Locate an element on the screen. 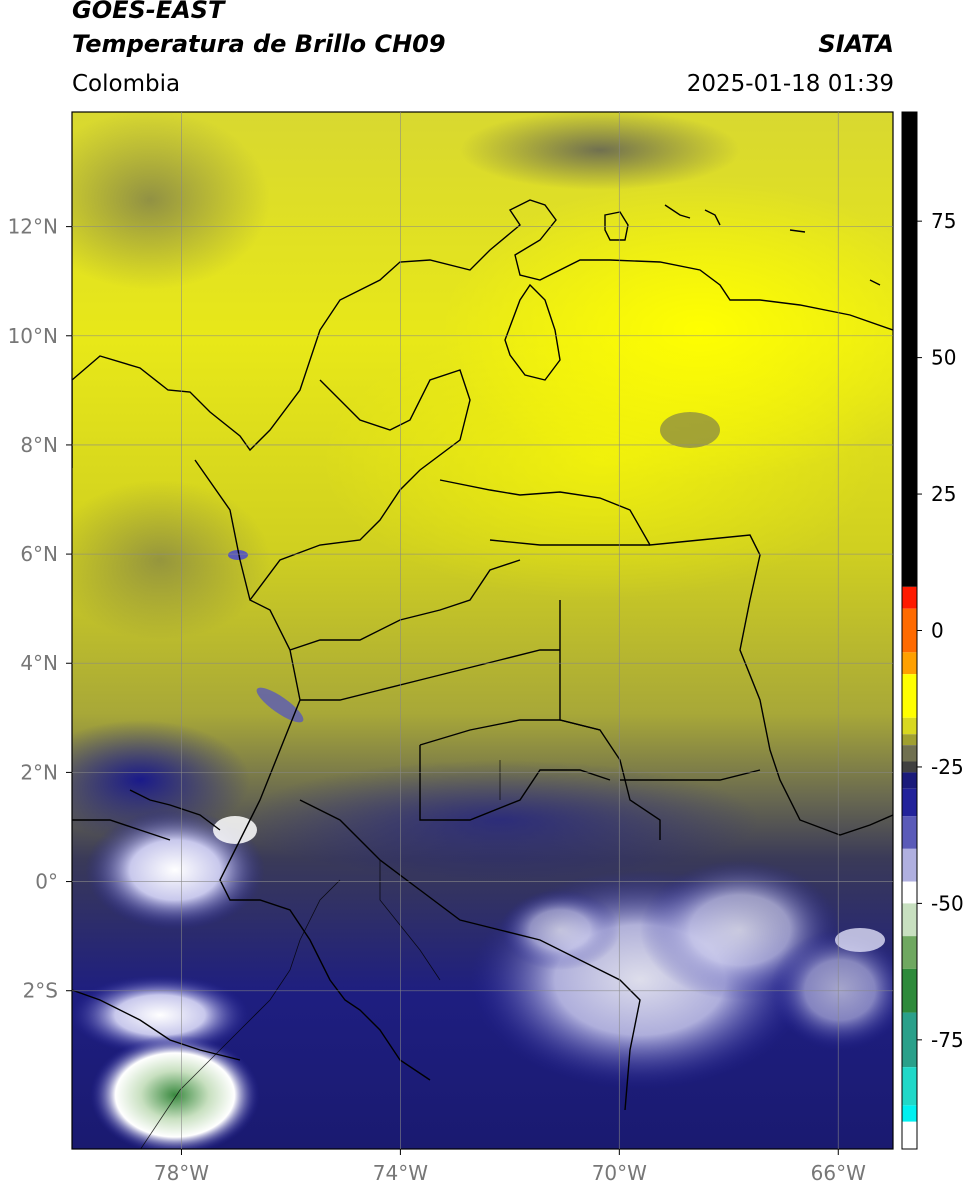 This screenshot has width=966, height=1190. lat-label-5: 2°N is located at coordinates (39, 772).